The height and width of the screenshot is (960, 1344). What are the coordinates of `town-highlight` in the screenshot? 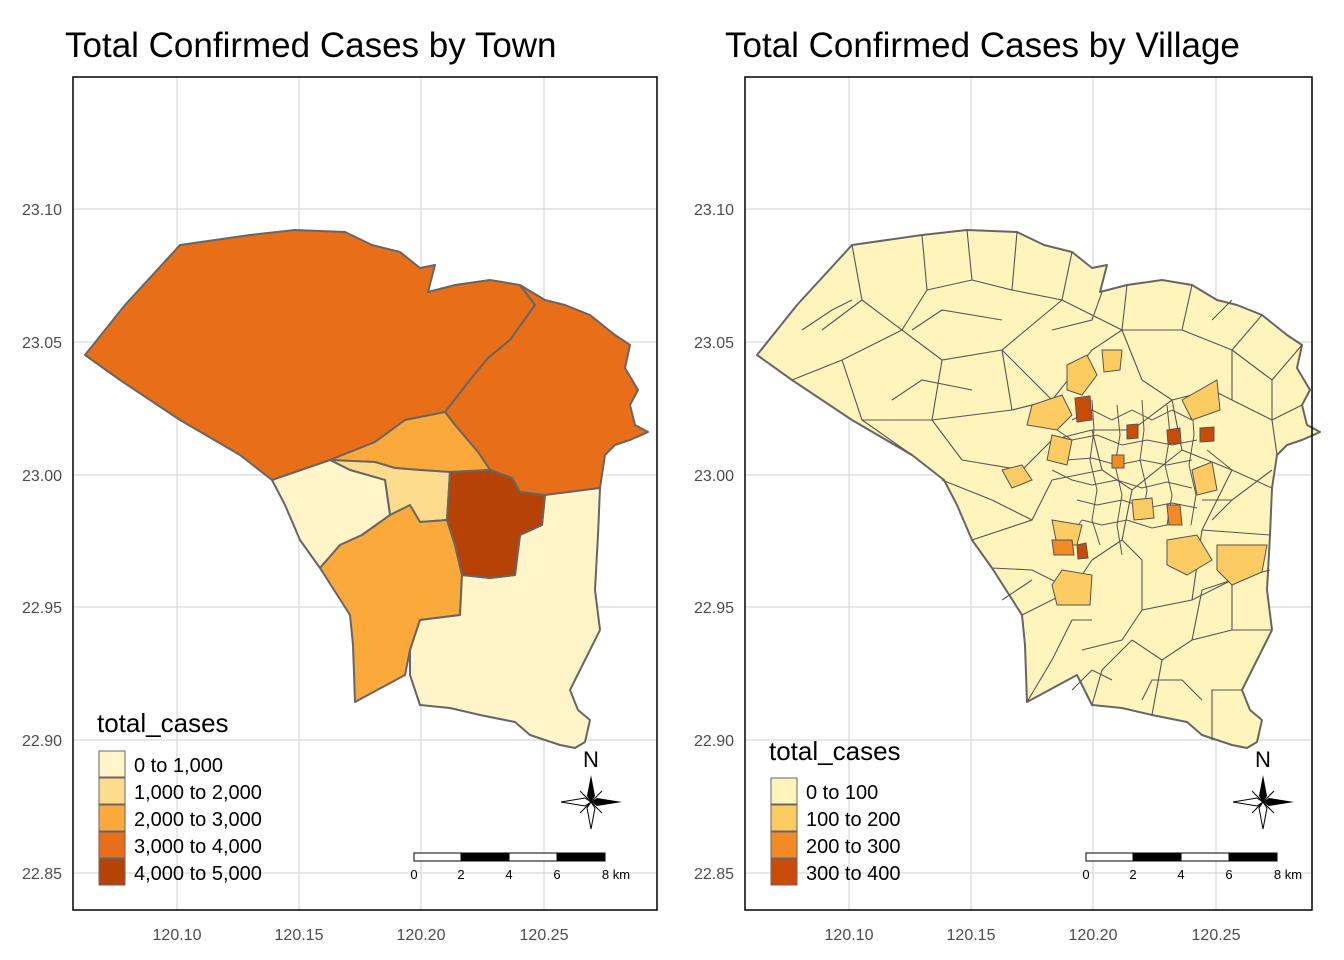 It's located at (496, 524).